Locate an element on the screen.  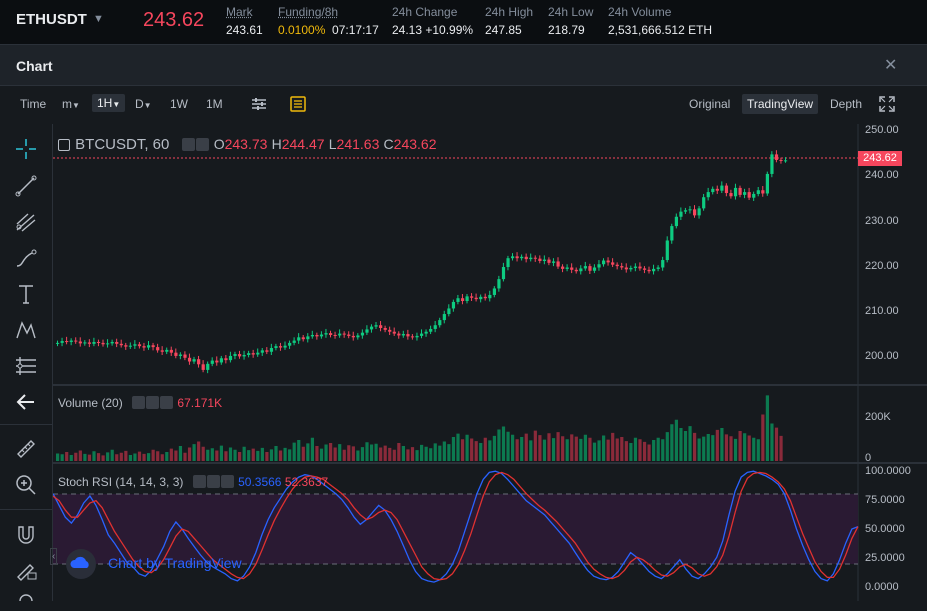
fullscreen-icon is located at coordinates (887, 104).